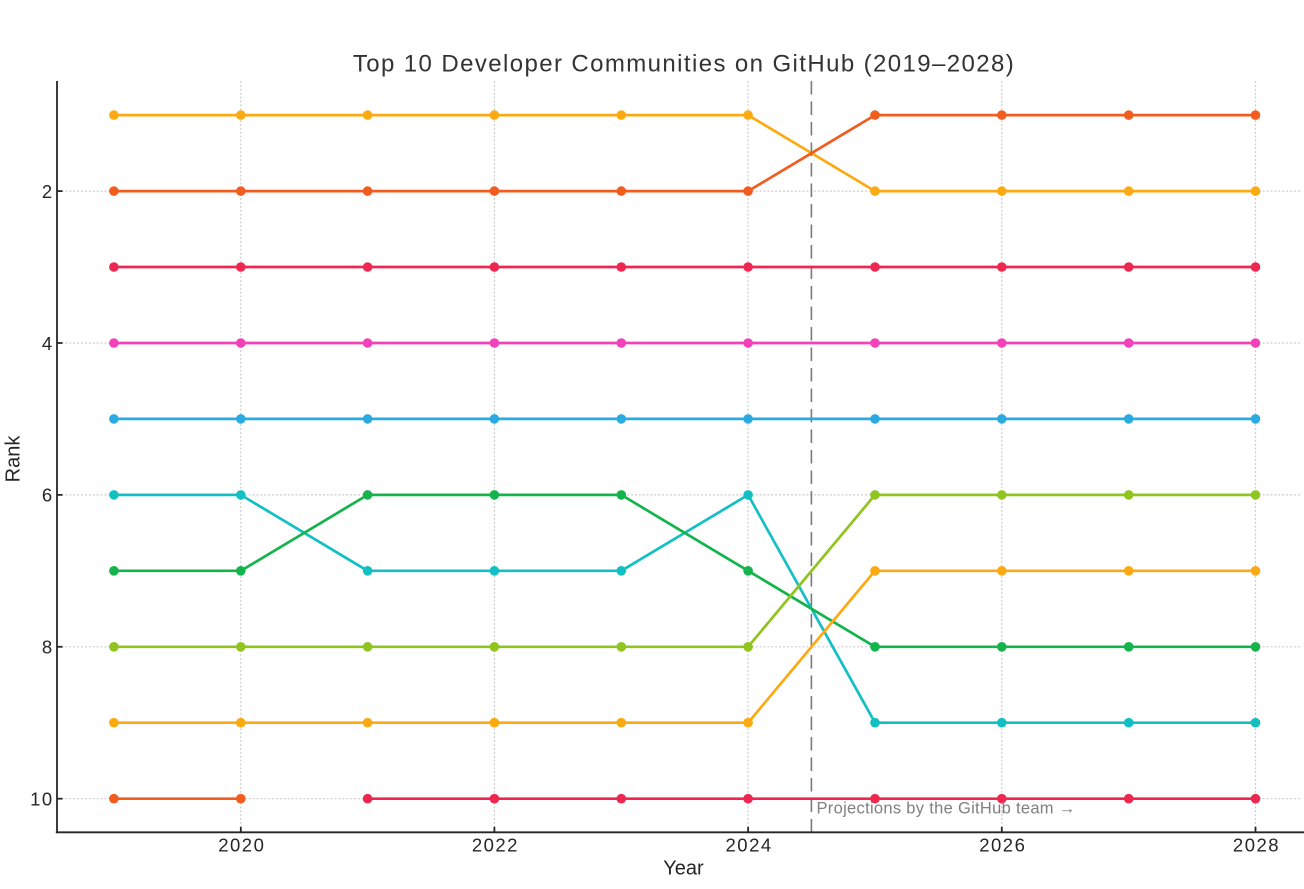 Image resolution: width=1304 pixels, height=889 pixels. What do you see at coordinates (14, 459) in the screenshot?
I see `svg-text: Rank` at bounding box center [14, 459].